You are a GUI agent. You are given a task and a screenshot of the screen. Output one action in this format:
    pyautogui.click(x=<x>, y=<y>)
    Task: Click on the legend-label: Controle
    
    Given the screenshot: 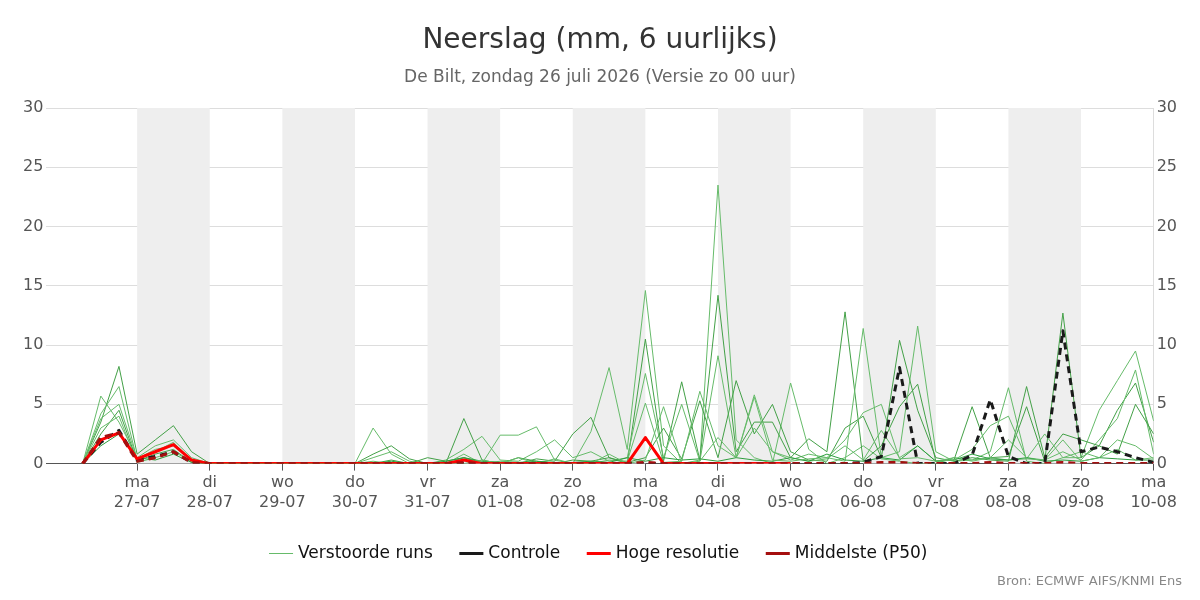 What is the action you would take?
    pyautogui.click(x=524, y=551)
    